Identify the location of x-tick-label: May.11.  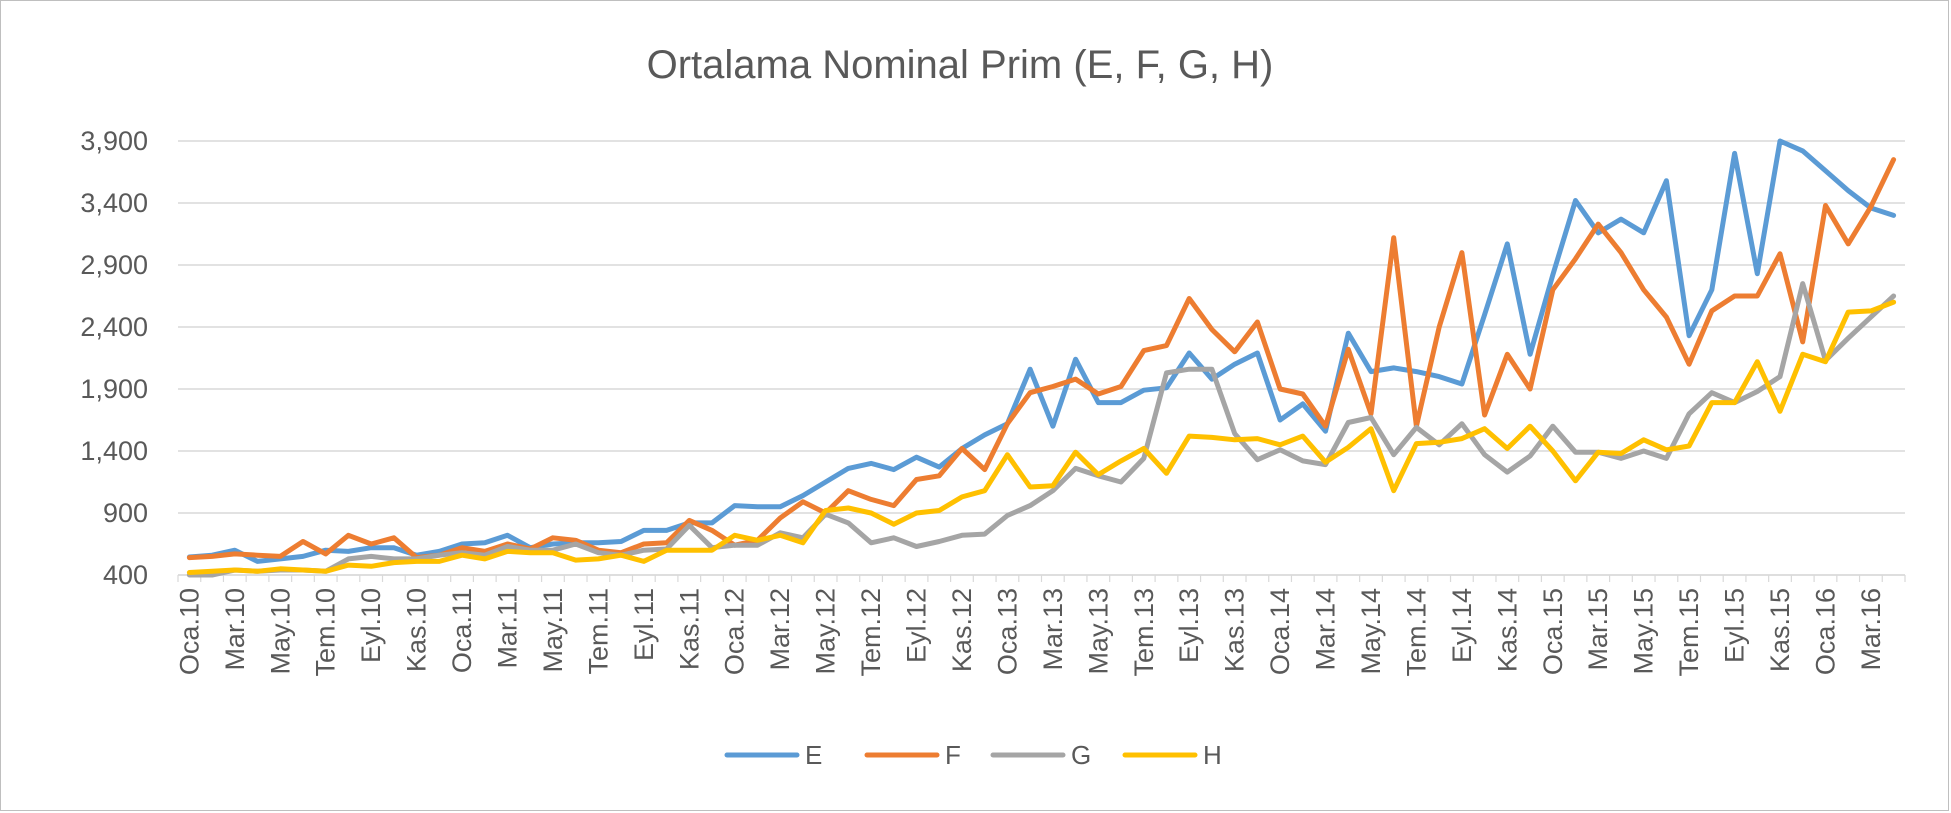
(553, 630).